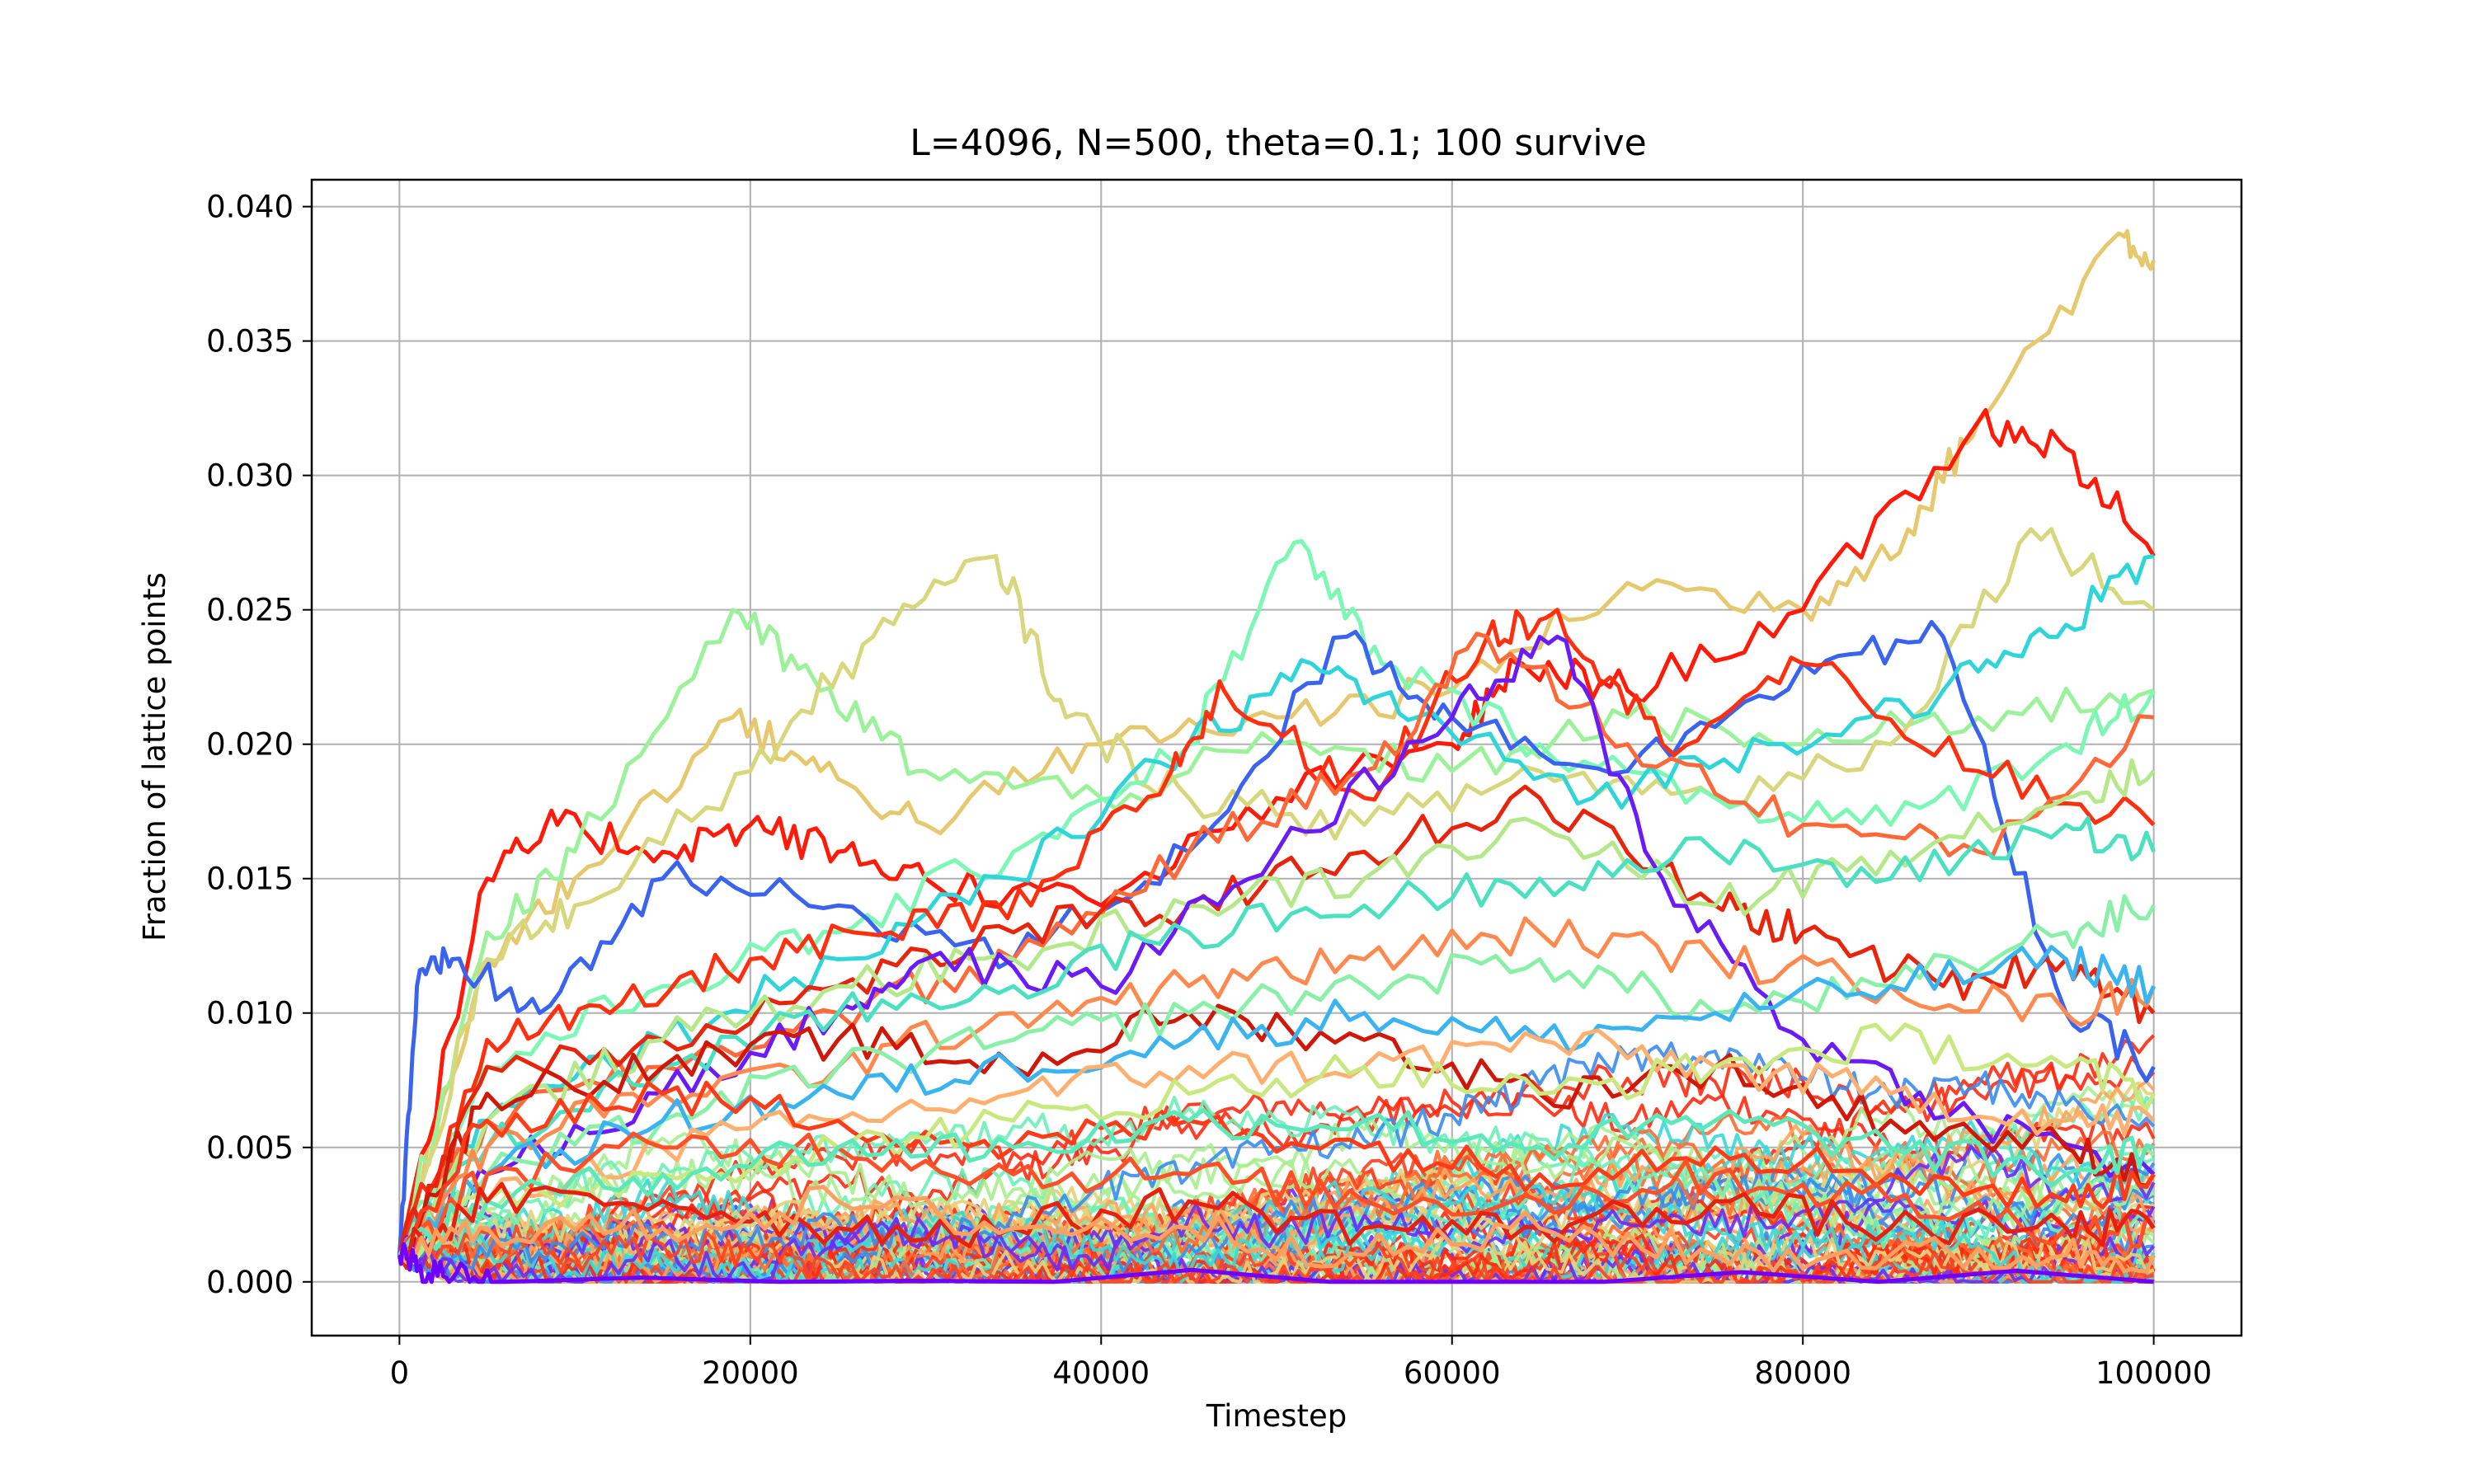 The image size is (2474, 1484). What do you see at coordinates (1452, 1373) in the screenshot?
I see `x-tick-label: 60000` at bounding box center [1452, 1373].